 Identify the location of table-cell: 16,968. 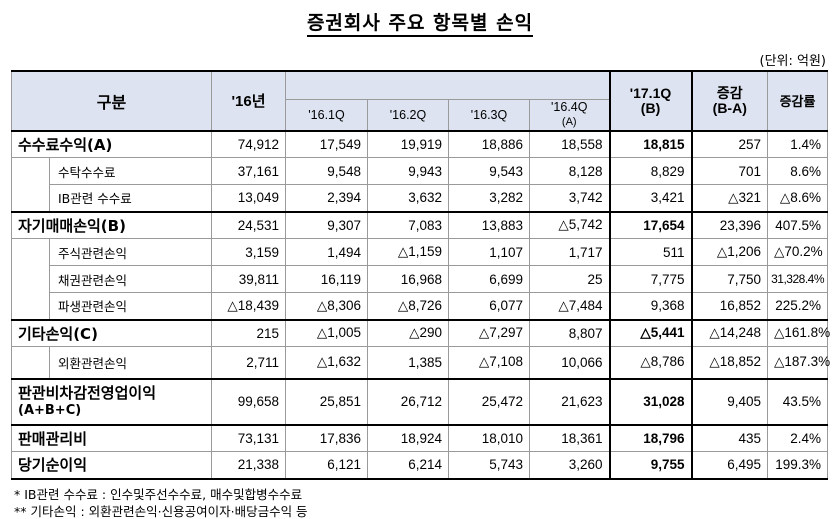
(408, 279).